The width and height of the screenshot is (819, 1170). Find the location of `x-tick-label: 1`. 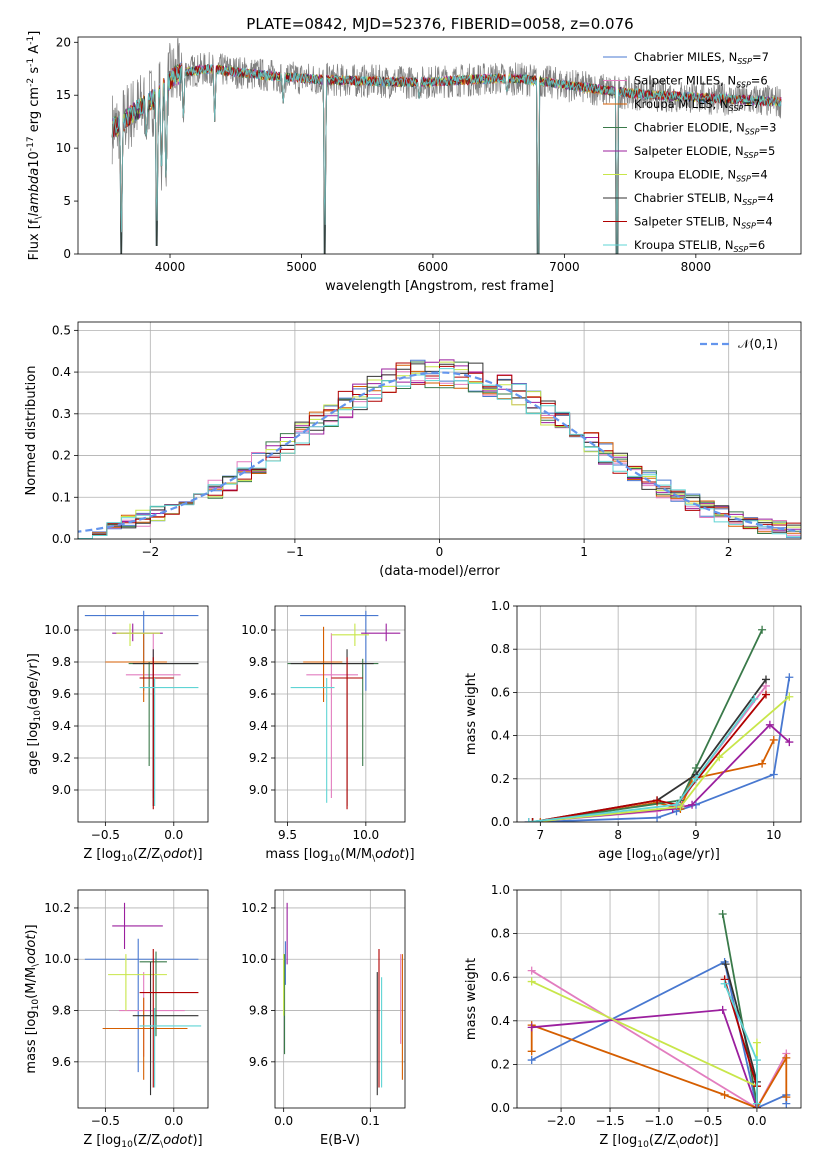

x-tick-label: 1 is located at coordinates (584, 552).